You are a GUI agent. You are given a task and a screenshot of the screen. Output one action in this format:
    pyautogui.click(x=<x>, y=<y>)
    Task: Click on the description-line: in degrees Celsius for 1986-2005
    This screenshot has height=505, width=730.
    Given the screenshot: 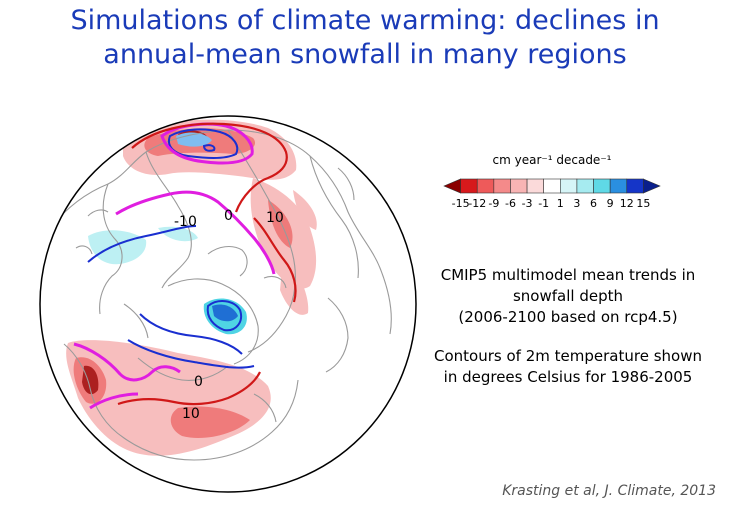 What is the action you would take?
    pyautogui.click(x=568, y=377)
    